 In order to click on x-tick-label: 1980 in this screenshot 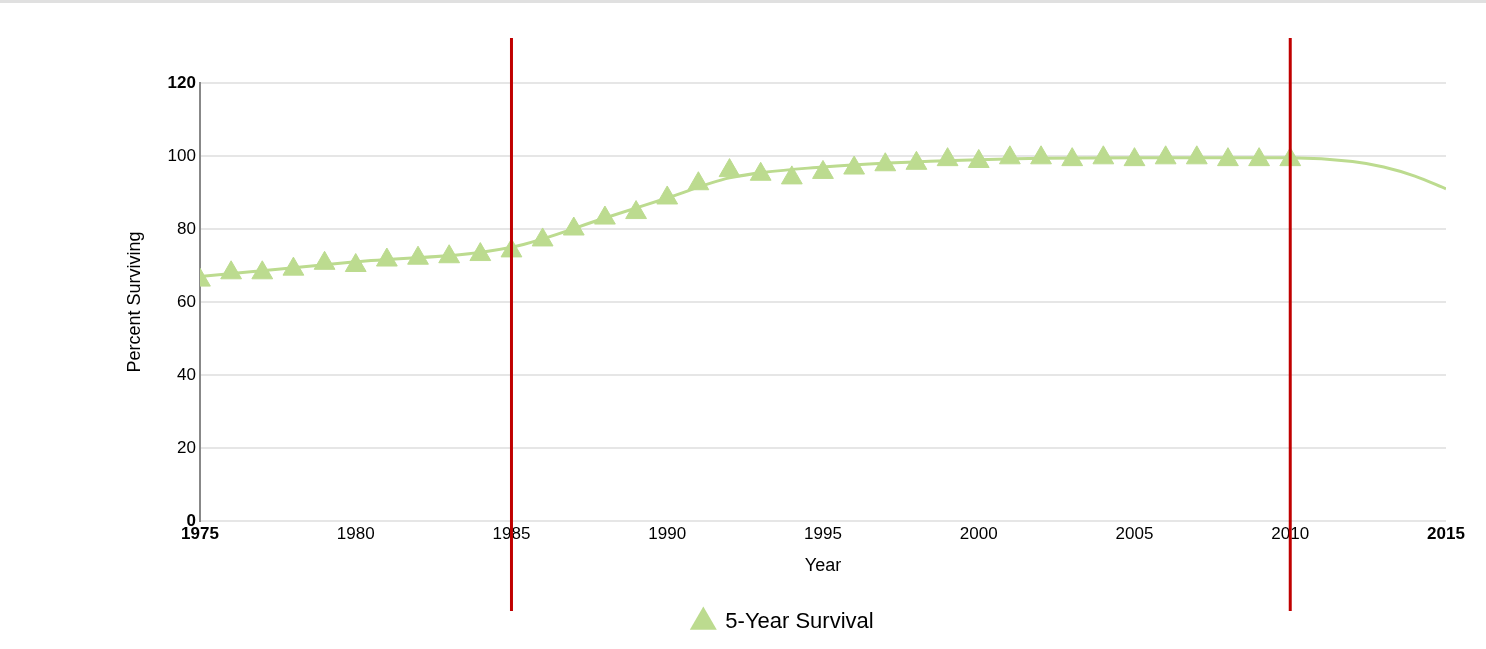, I will do `click(355, 533)`.